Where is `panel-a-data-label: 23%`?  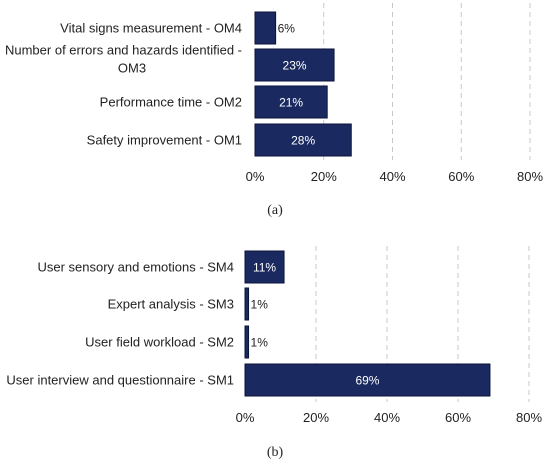
panel-a-data-label: 23% is located at coordinates (295, 66).